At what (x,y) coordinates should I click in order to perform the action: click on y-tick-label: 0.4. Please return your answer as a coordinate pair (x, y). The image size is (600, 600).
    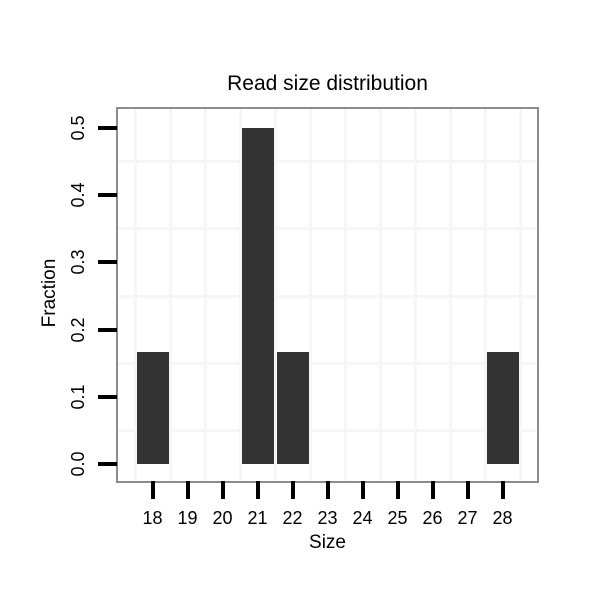
    Looking at the image, I should click on (78, 195).